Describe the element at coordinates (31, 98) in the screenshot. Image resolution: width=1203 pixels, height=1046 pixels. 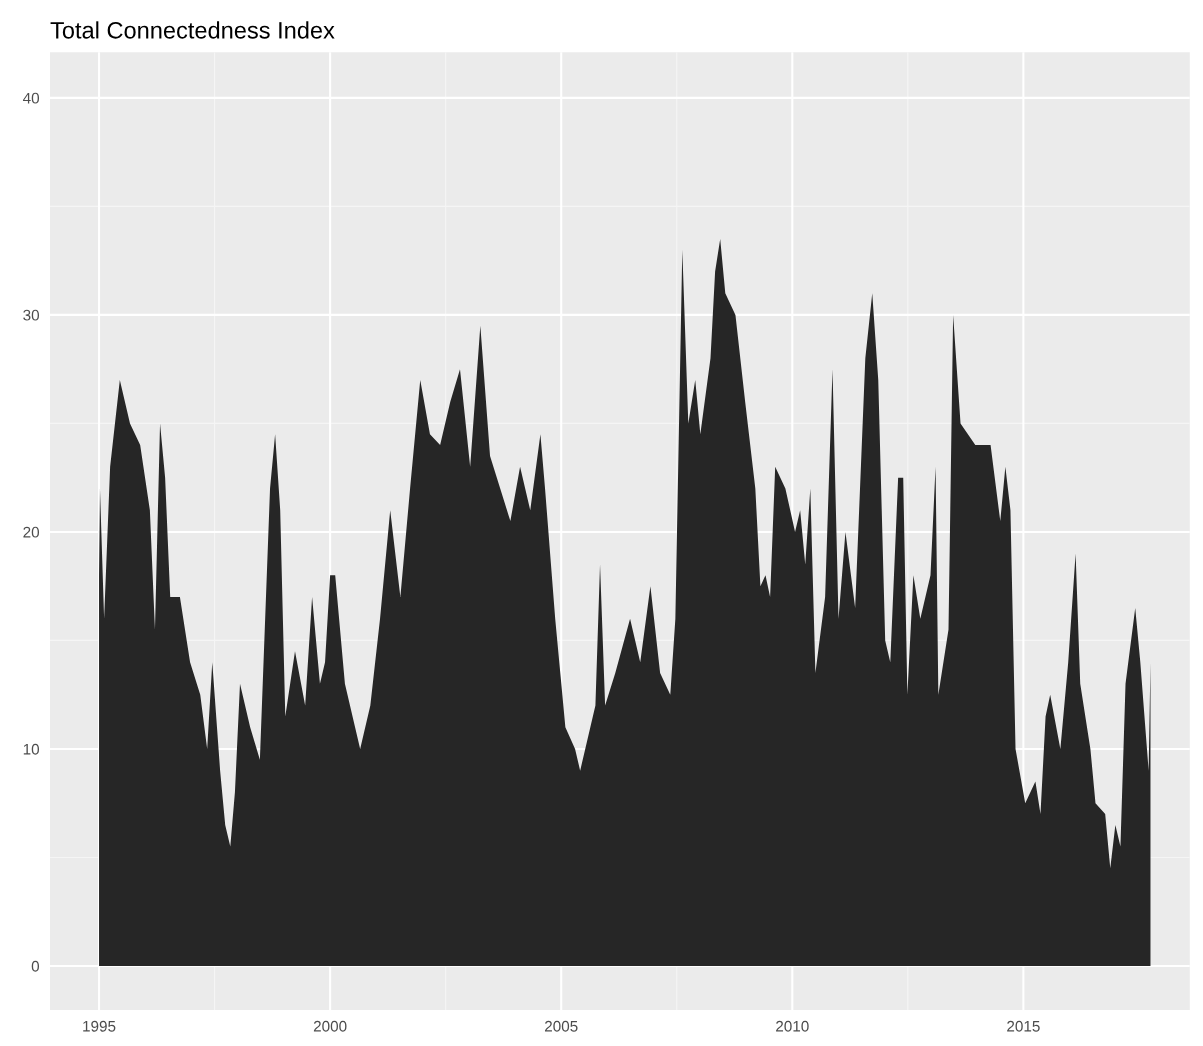
I see `y-tick-label: 40` at that location.